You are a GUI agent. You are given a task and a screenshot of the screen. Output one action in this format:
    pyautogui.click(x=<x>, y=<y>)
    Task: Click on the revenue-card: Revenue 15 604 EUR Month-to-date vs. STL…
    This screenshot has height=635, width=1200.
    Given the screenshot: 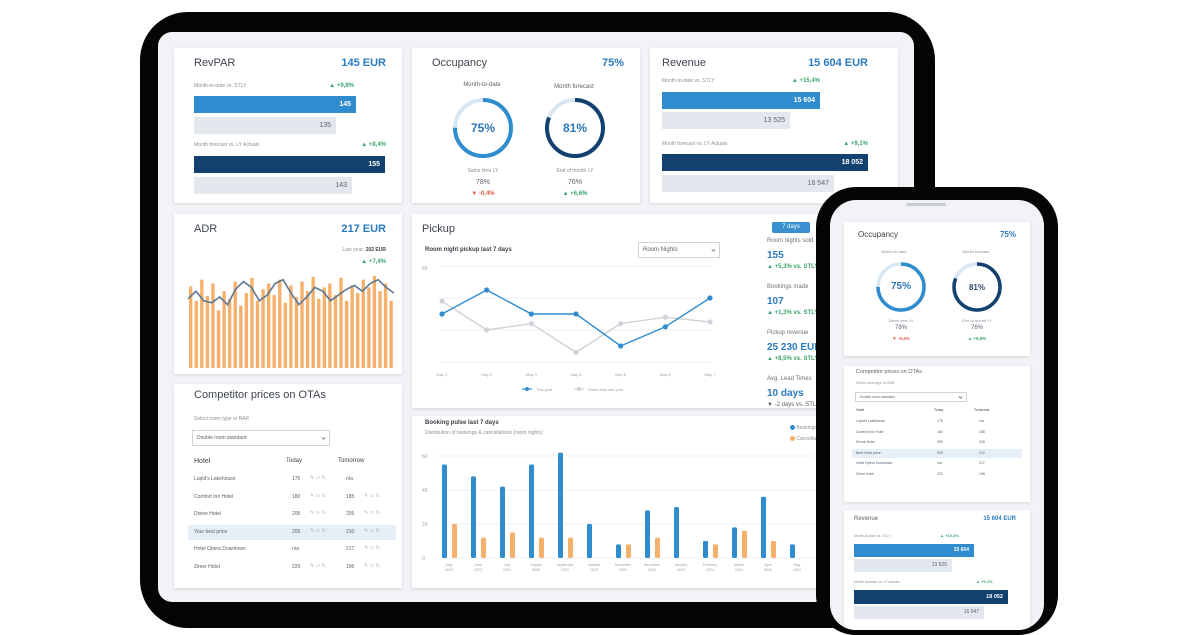 What is the action you would take?
    pyautogui.click(x=774, y=125)
    